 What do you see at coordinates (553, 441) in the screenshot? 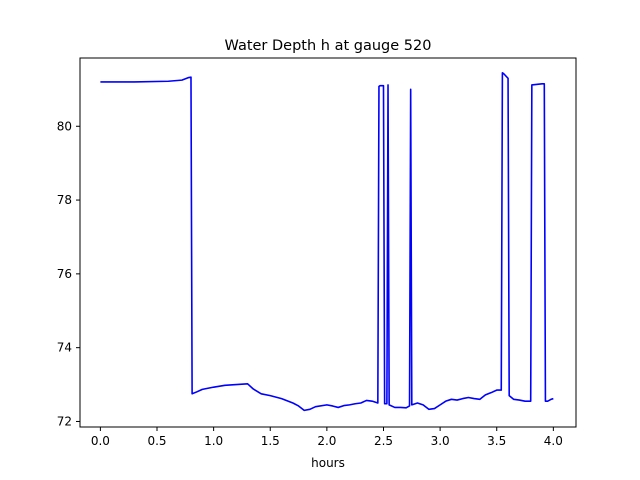
I see `x-tick-label: 4.0` at bounding box center [553, 441].